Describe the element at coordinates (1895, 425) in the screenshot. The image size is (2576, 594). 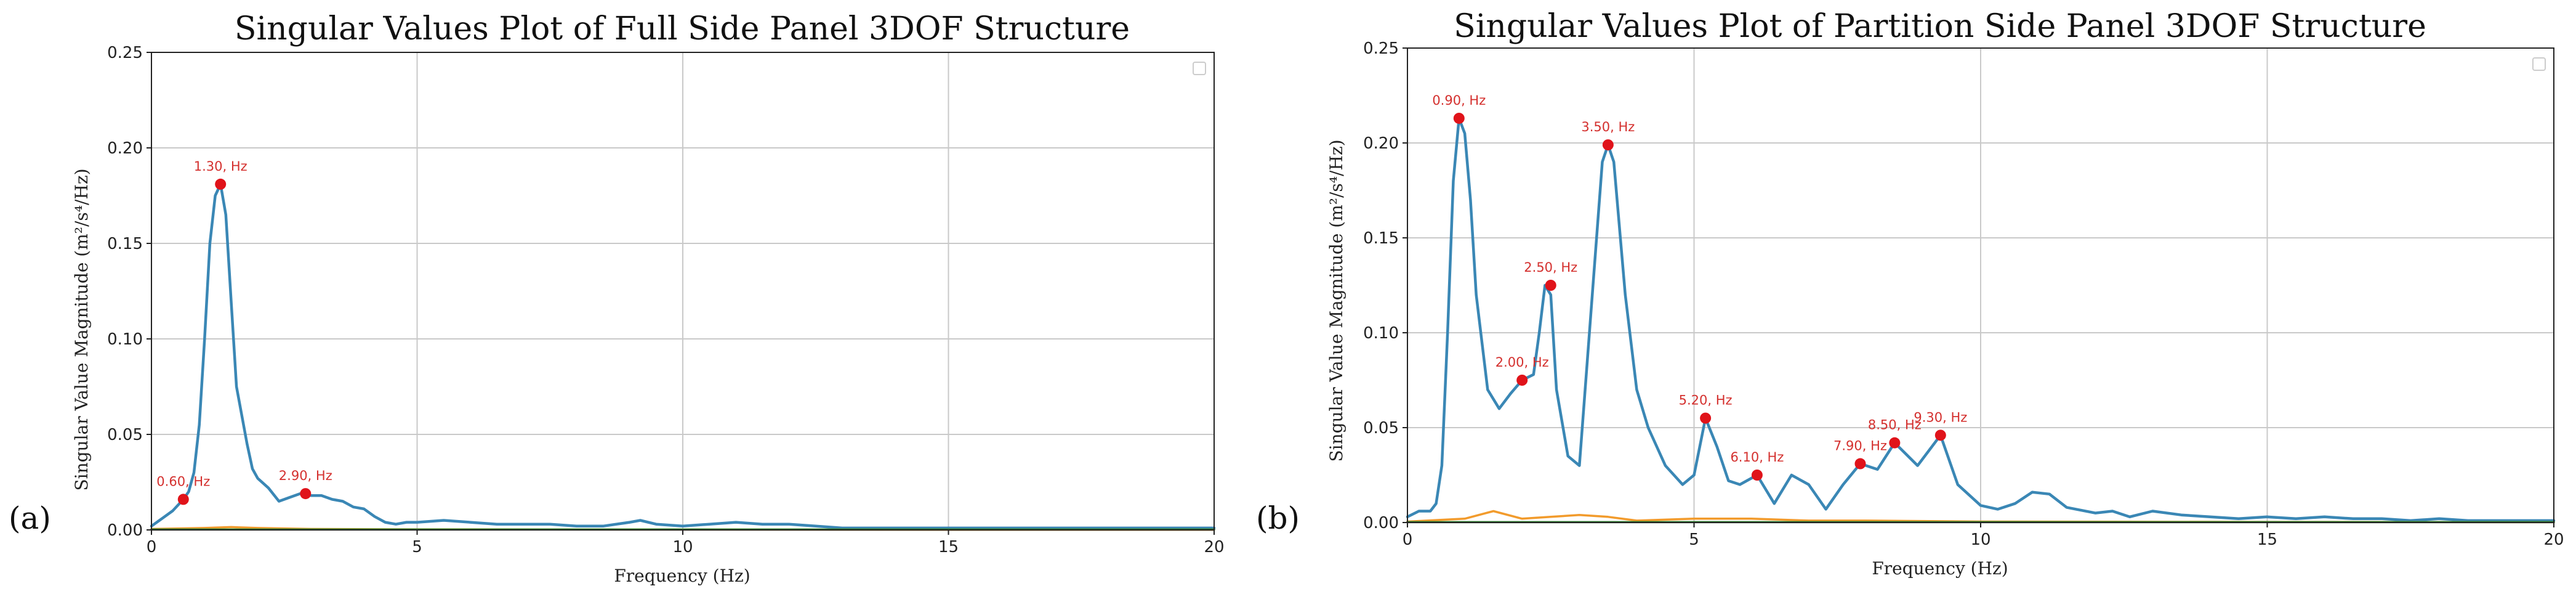
I see `peak-label: 8.50, Hz` at that location.